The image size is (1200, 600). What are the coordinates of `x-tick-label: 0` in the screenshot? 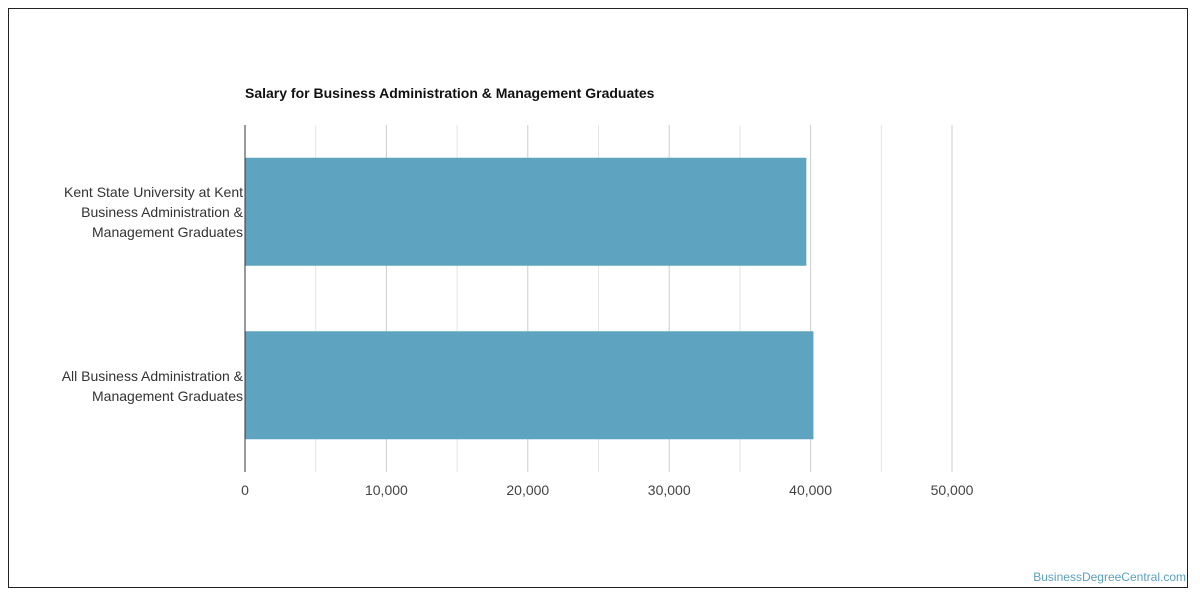 It's located at (245, 490).